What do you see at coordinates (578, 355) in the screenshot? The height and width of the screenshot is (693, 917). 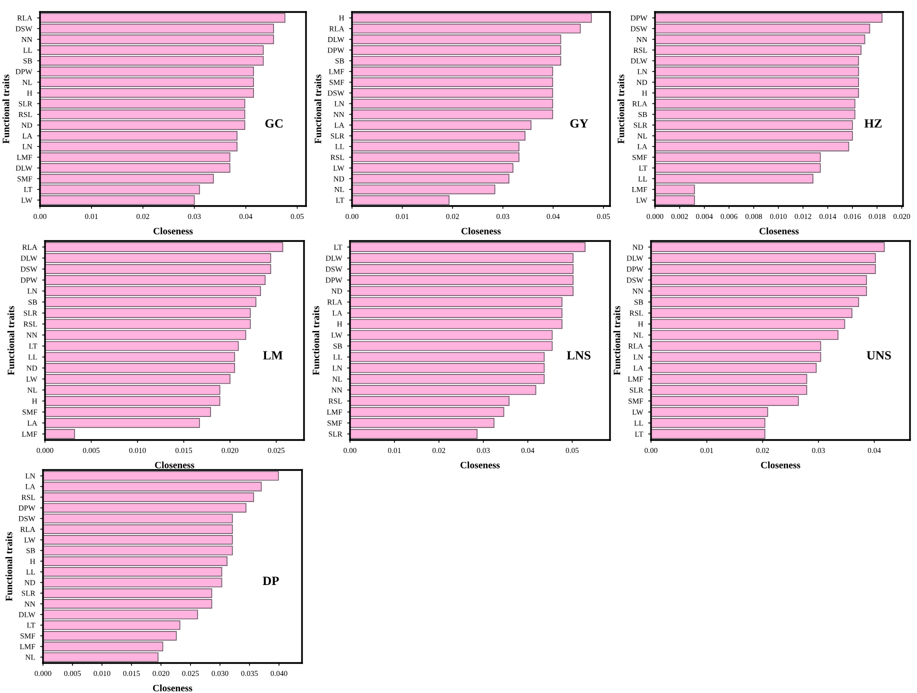 I see `annotation: LNS` at bounding box center [578, 355].